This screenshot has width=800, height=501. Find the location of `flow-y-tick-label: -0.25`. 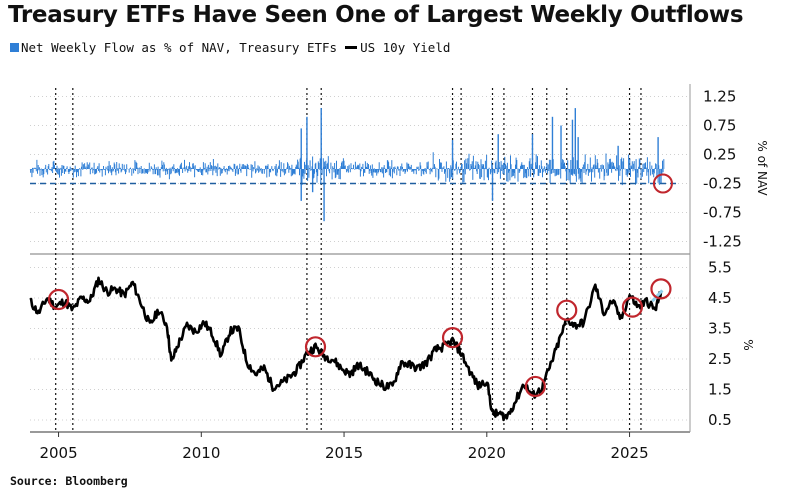

flow-y-tick-label: -0.25 is located at coordinates (722, 184).